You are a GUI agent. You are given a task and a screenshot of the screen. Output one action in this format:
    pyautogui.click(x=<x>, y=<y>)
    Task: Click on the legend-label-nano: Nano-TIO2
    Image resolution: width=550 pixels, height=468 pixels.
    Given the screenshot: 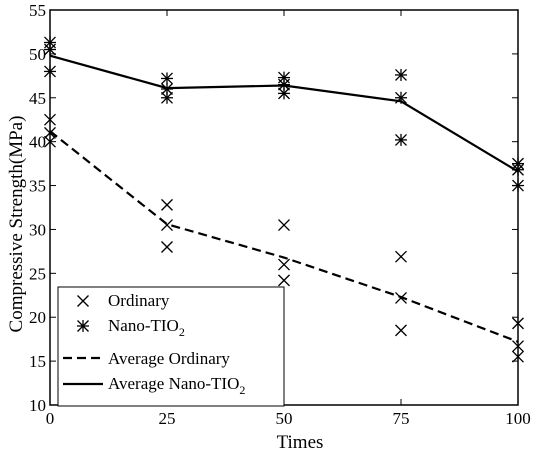 What is the action you would take?
    pyautogui.click(x=146, y=327)
    